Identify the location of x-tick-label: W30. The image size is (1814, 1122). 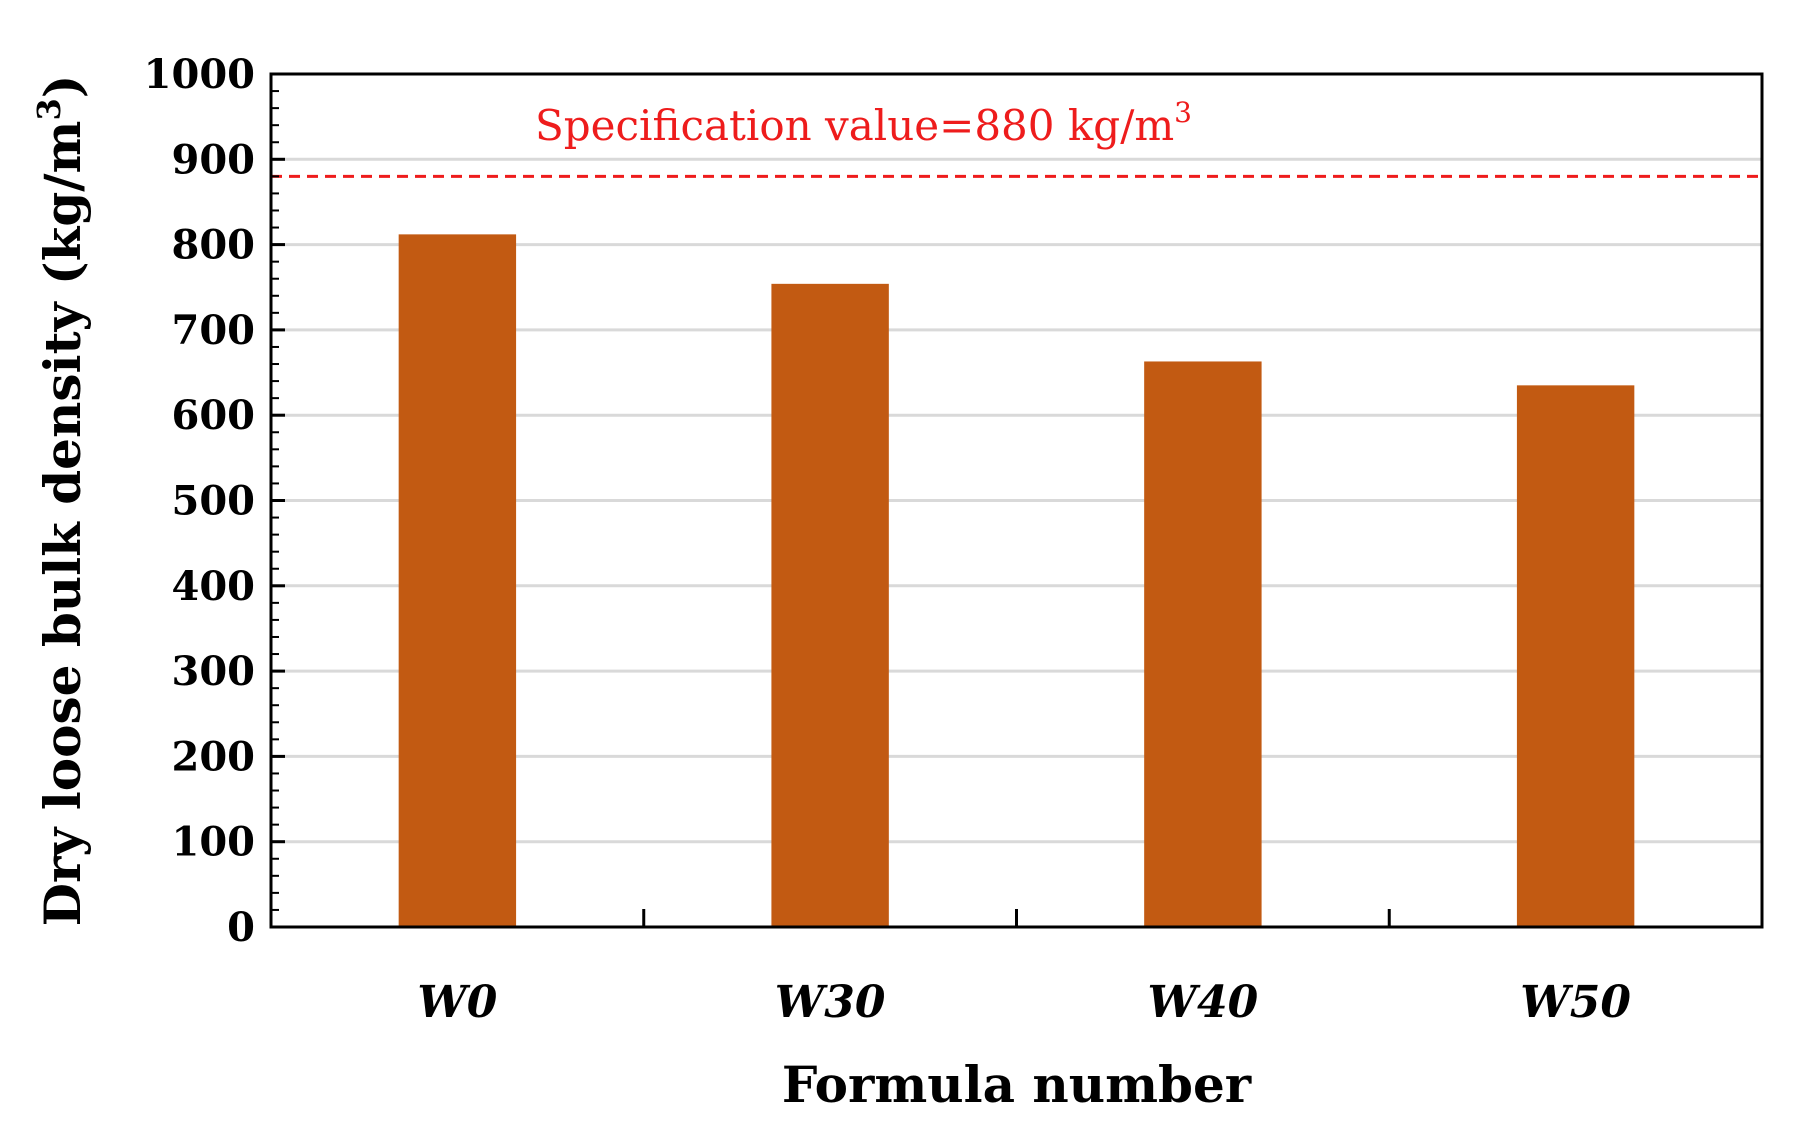
(830, 1002).